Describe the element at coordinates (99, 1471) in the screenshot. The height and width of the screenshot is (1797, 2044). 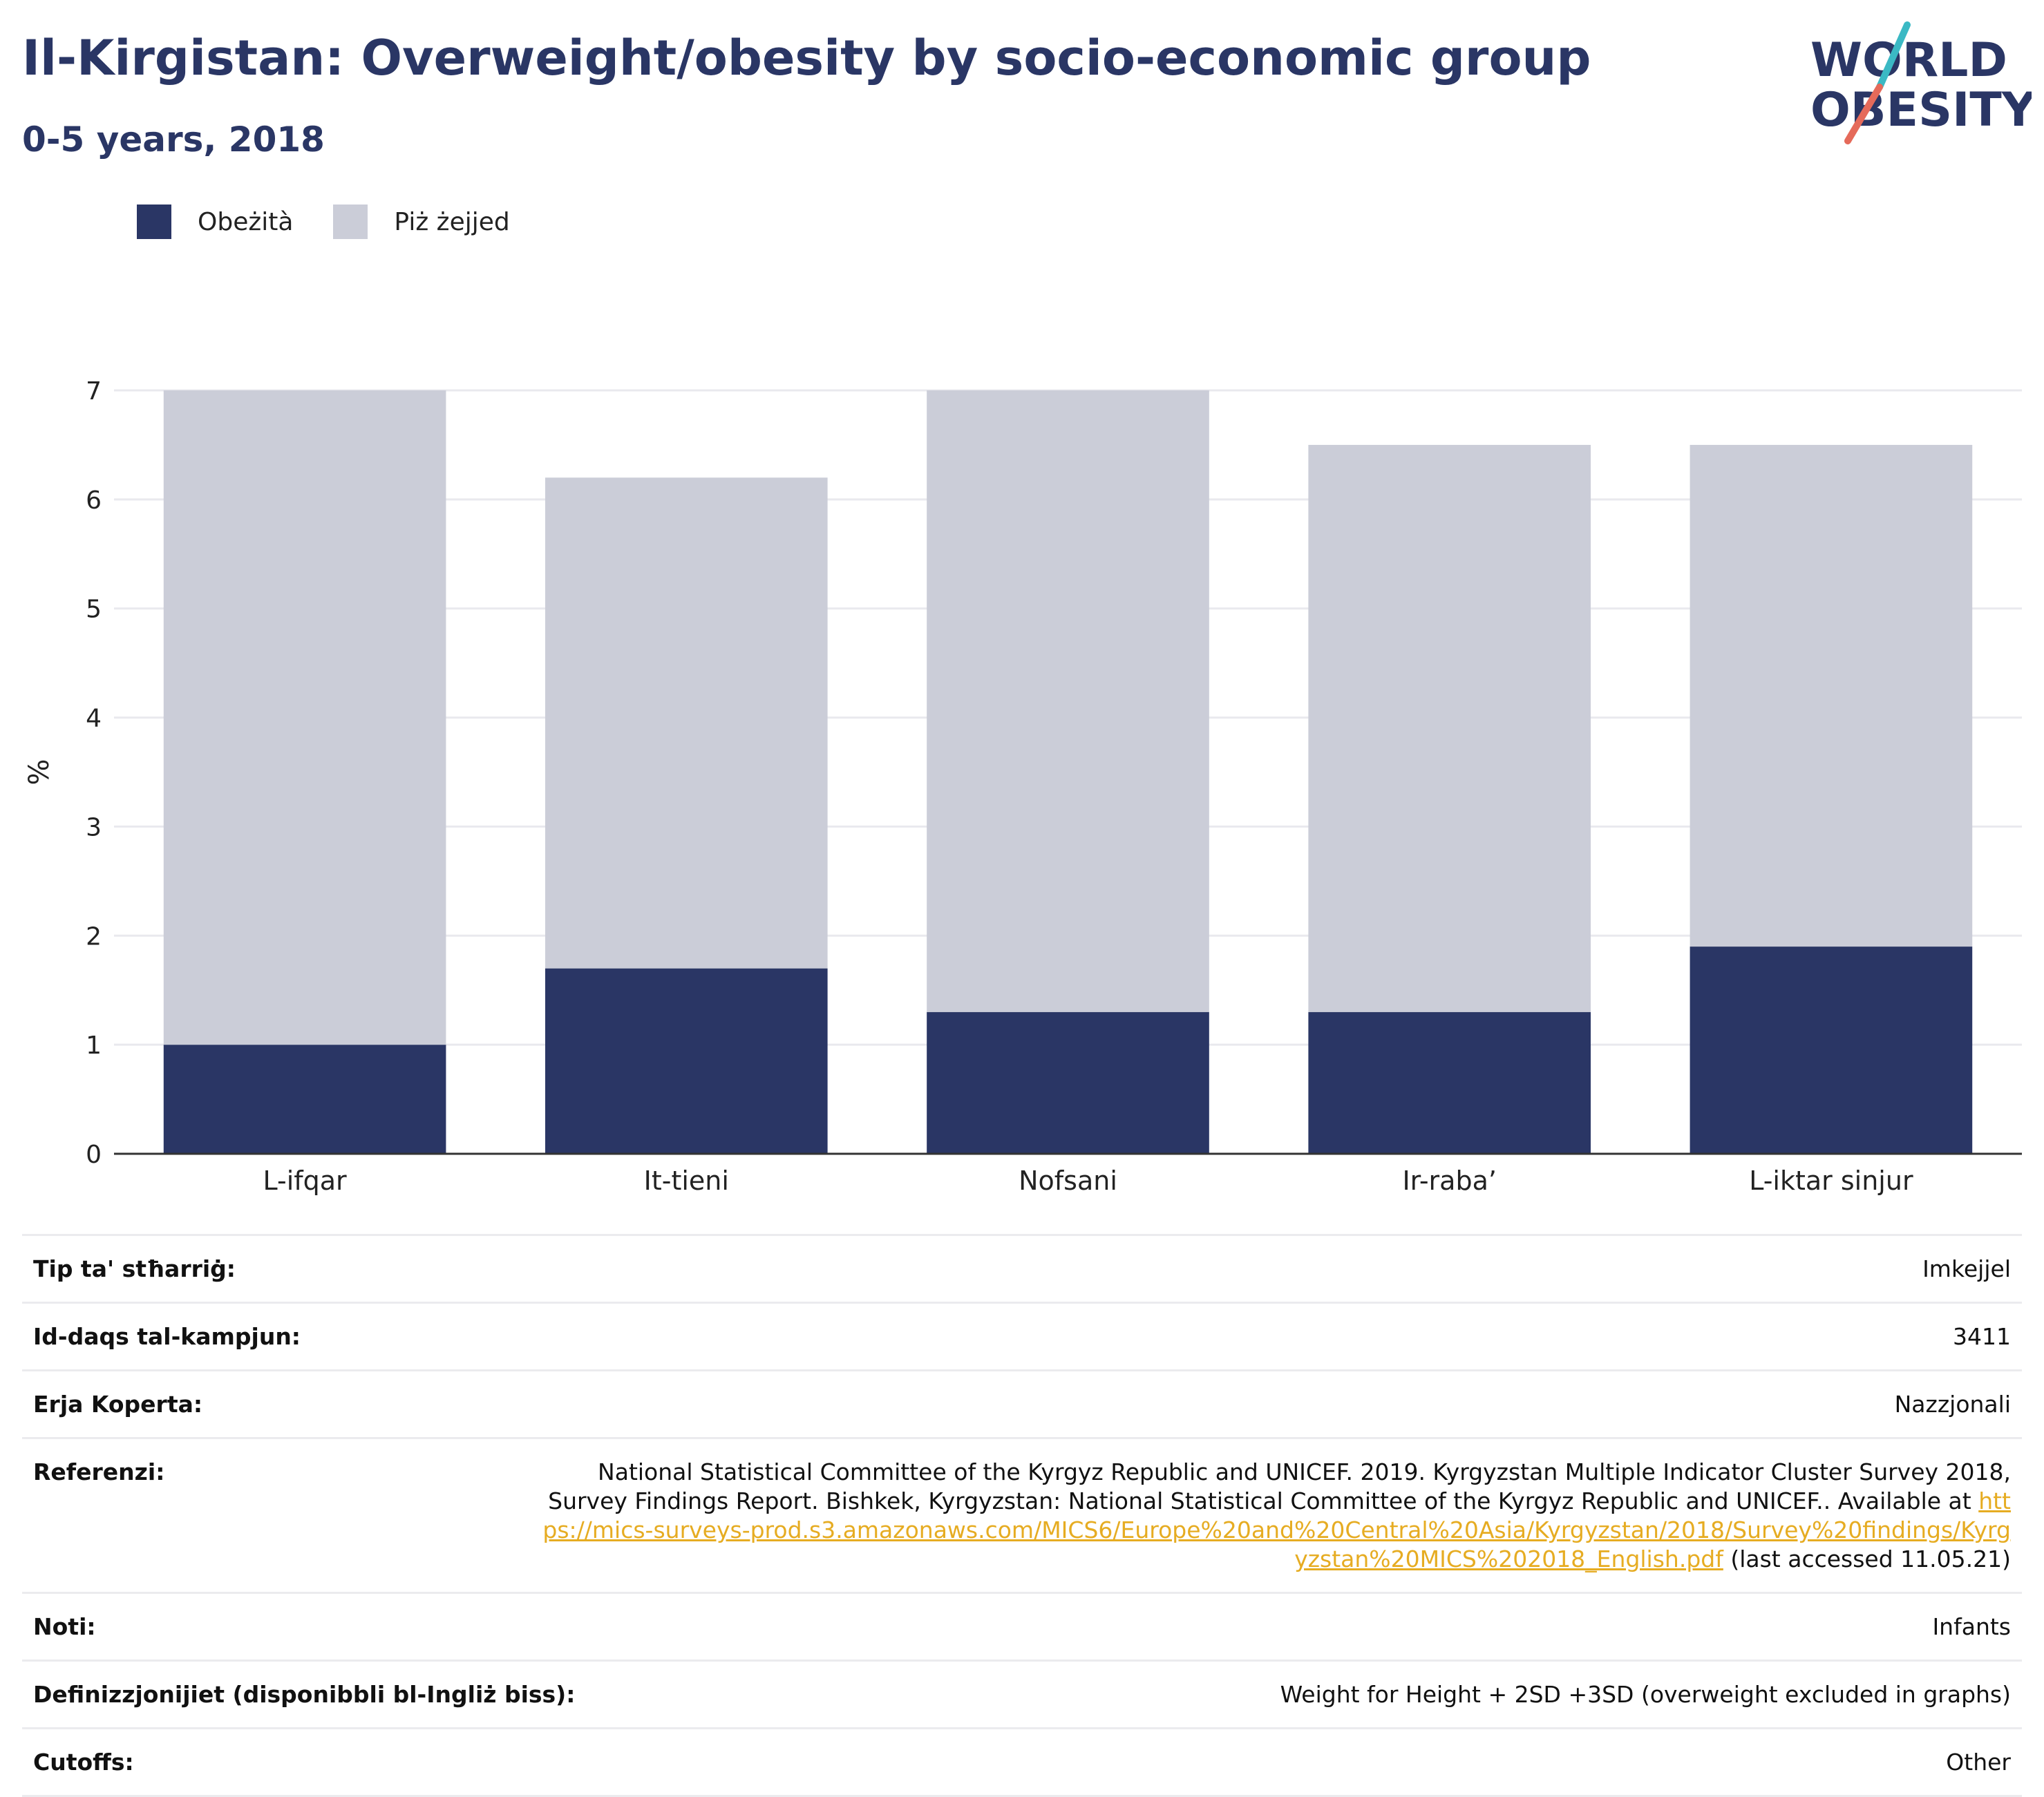
I see `info-label-references: Referenzi:` at that location.